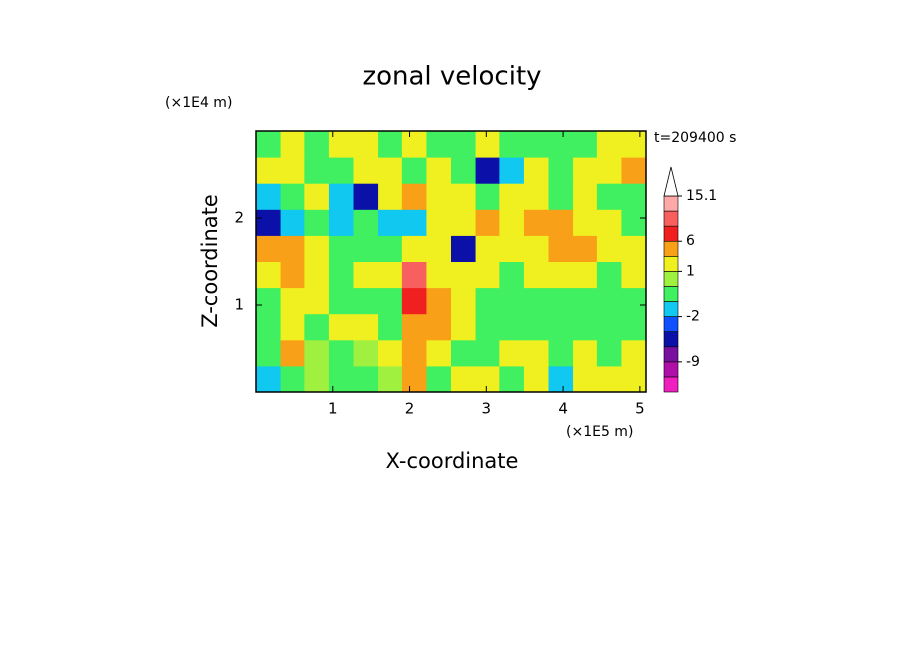  What do you see at coordinates (210, 261) in the screenshot?
I see `y-axis-title: Z-coordinate` at bounding box center [210, 261].